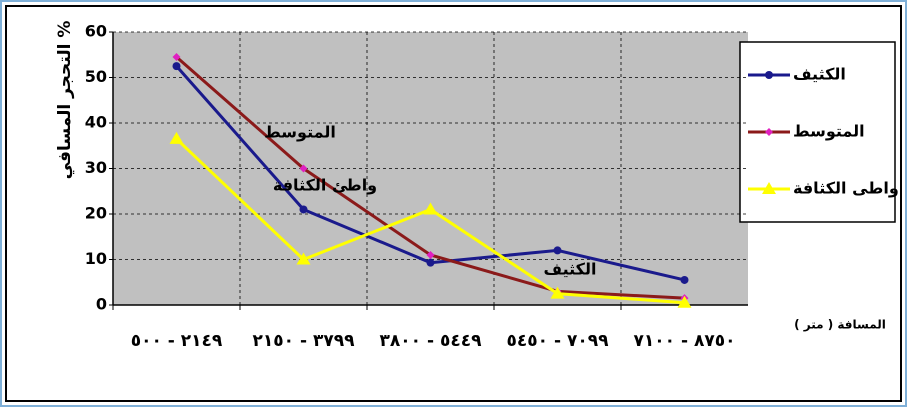 The width and height of the screenshot is (907, 411). What do you see at coordinates (685, 341) in the screenshot?
I see `x-tick-label: ٨٧٥٠ - ٧١٠٠` at bounding box center [685, 341].